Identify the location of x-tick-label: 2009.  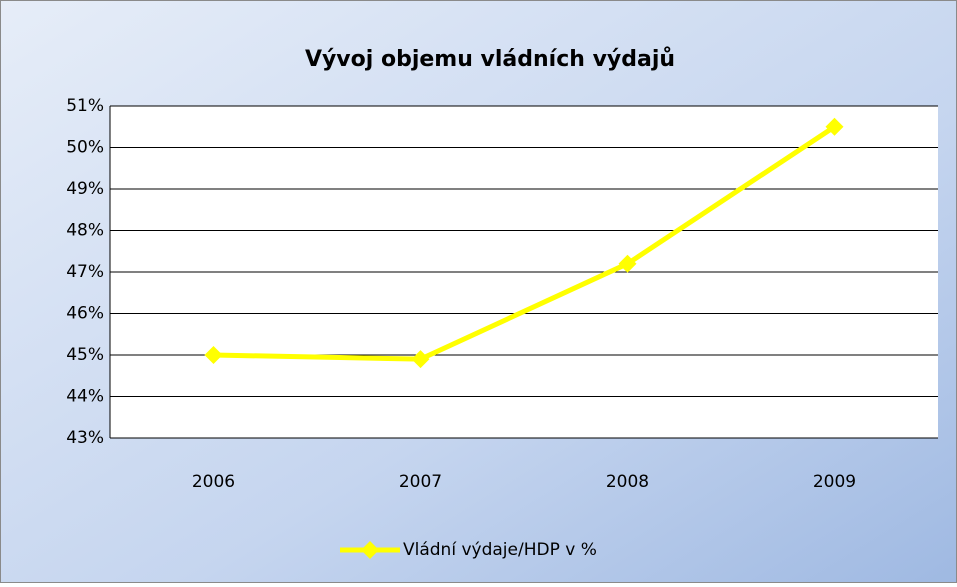
(834, 482).